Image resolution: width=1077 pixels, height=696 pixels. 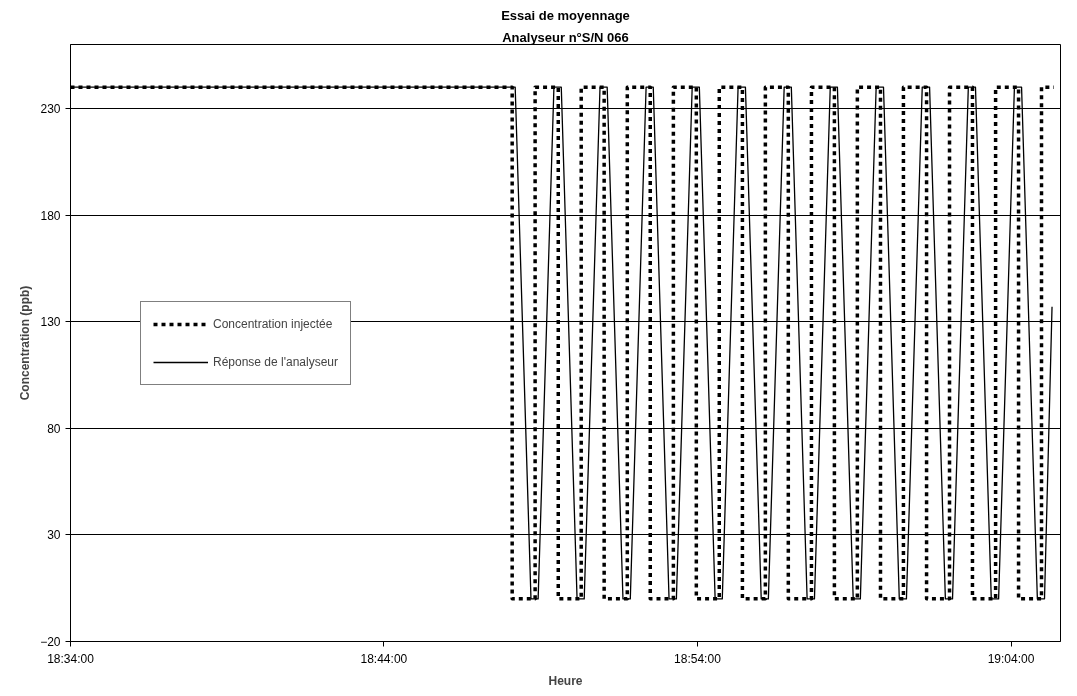 I want to click on x-tick-label: 19:04:00, so click(x=1011, y=658).